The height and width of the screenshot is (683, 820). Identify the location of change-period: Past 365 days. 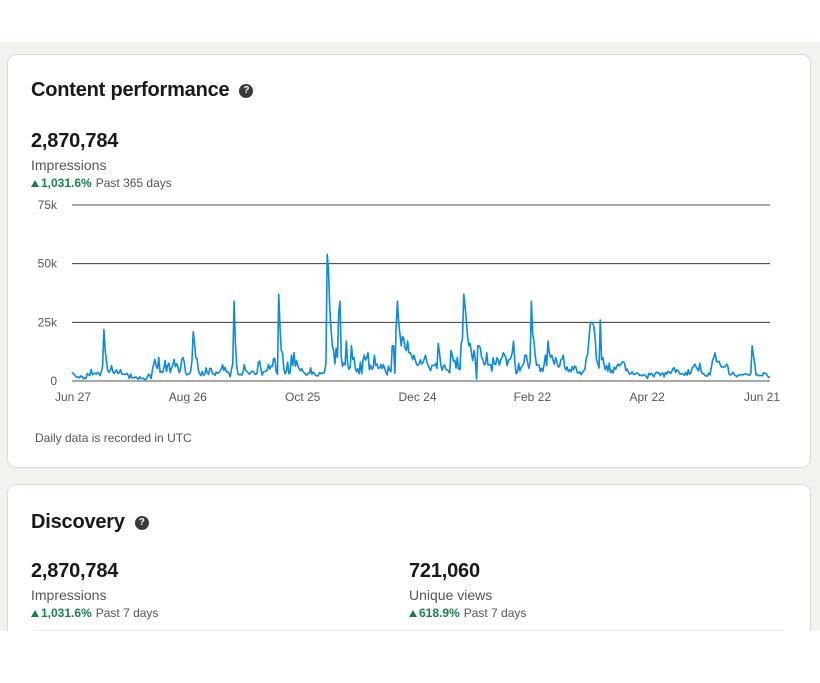
(133, 183).